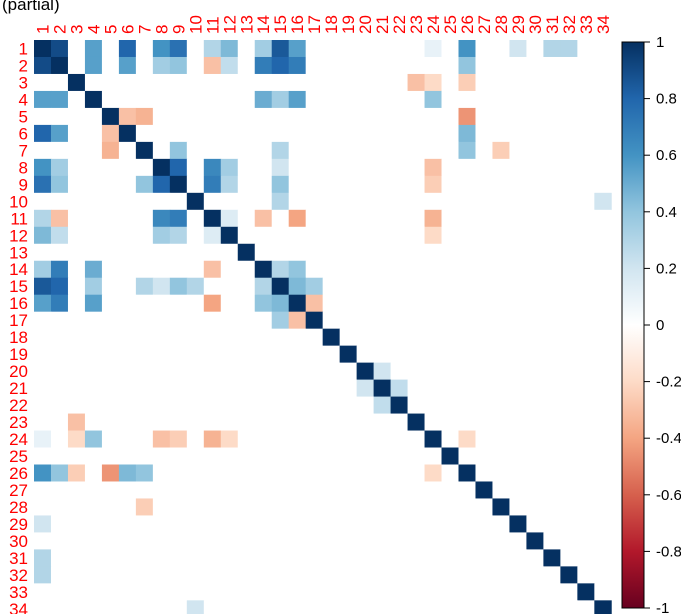  What do you see at coordinates (18, 575) in the screenshot?
I see `row-label-32: 32` at bounding box center [18, 575].